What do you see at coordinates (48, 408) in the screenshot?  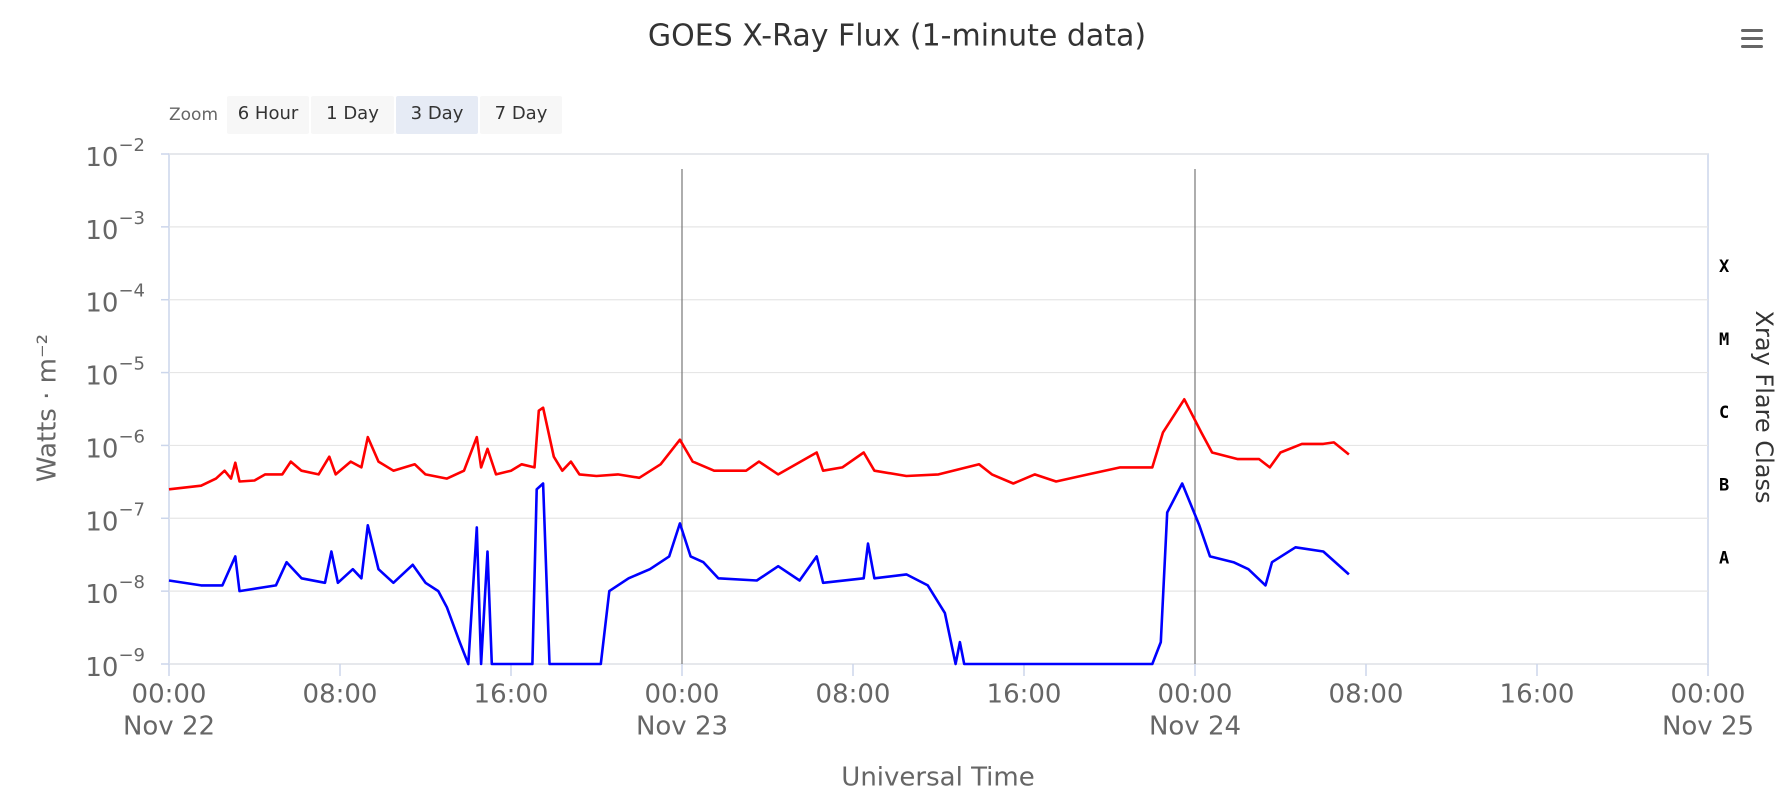 I see `y-axis-title: Watts · m⁻²` at bounding box center [48, 408].